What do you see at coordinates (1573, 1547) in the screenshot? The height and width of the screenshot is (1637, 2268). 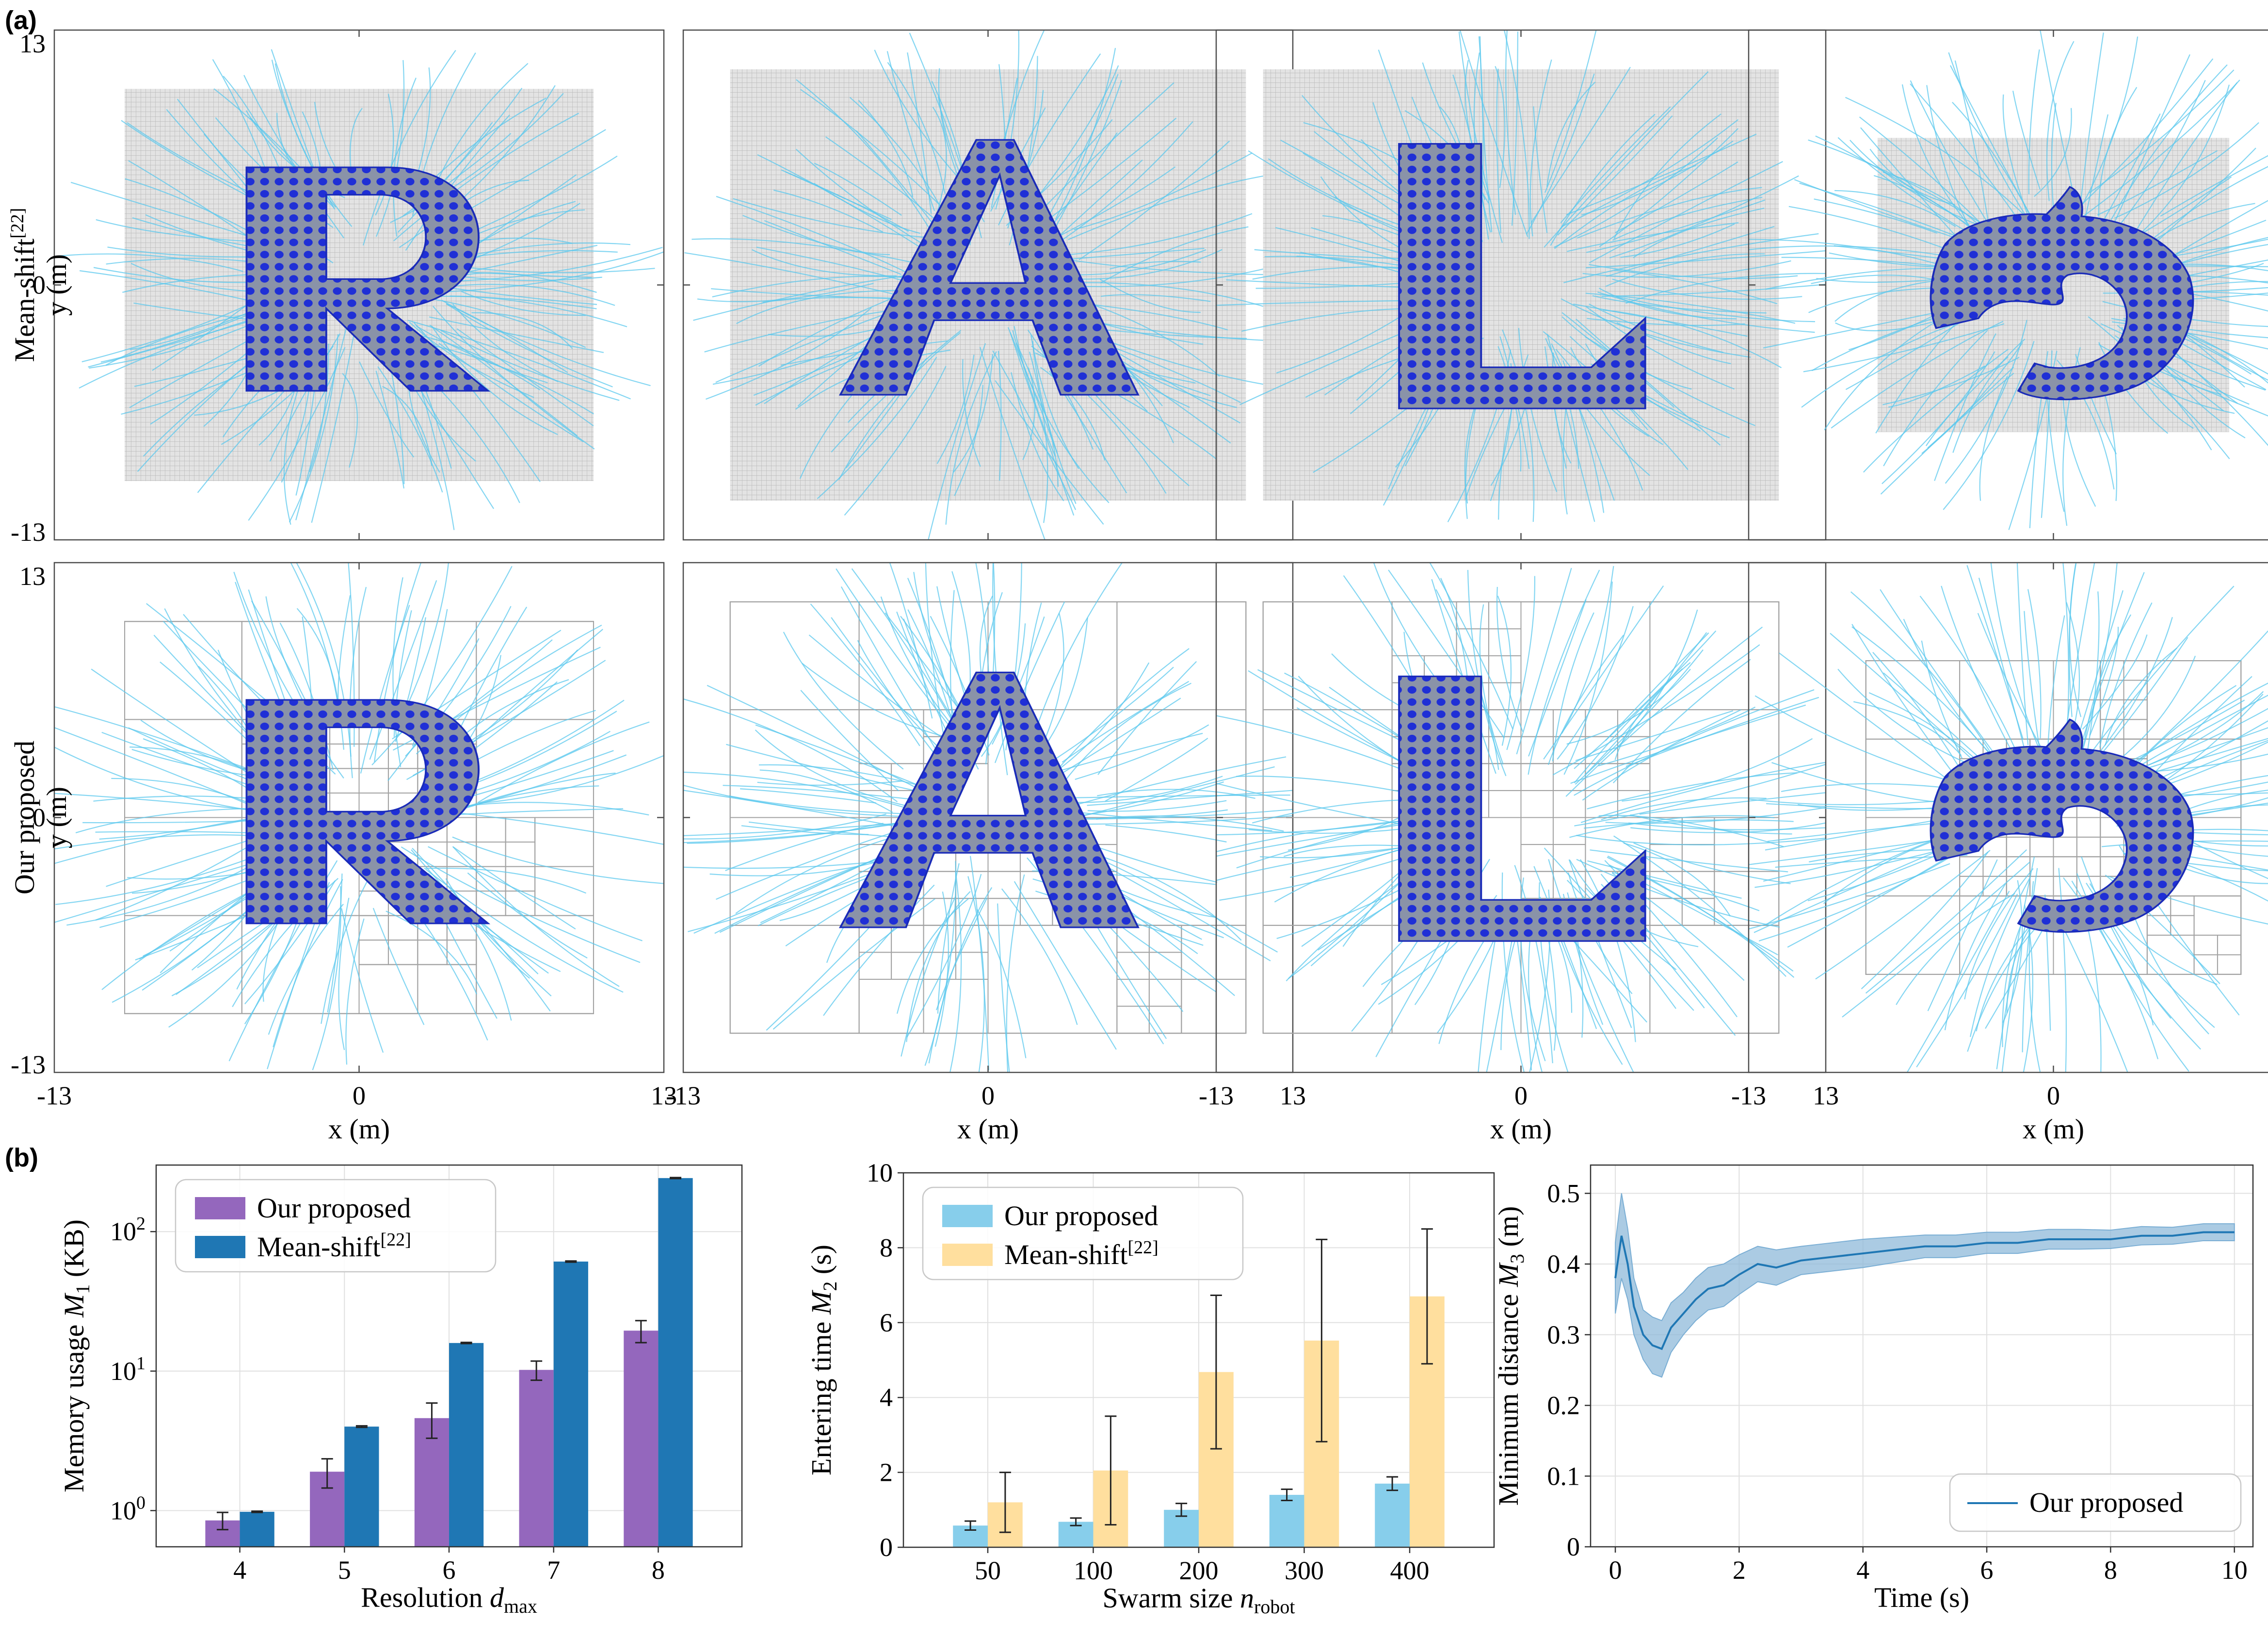 I see `y-tick-label: 0` at bounding box center [1573, 1547].